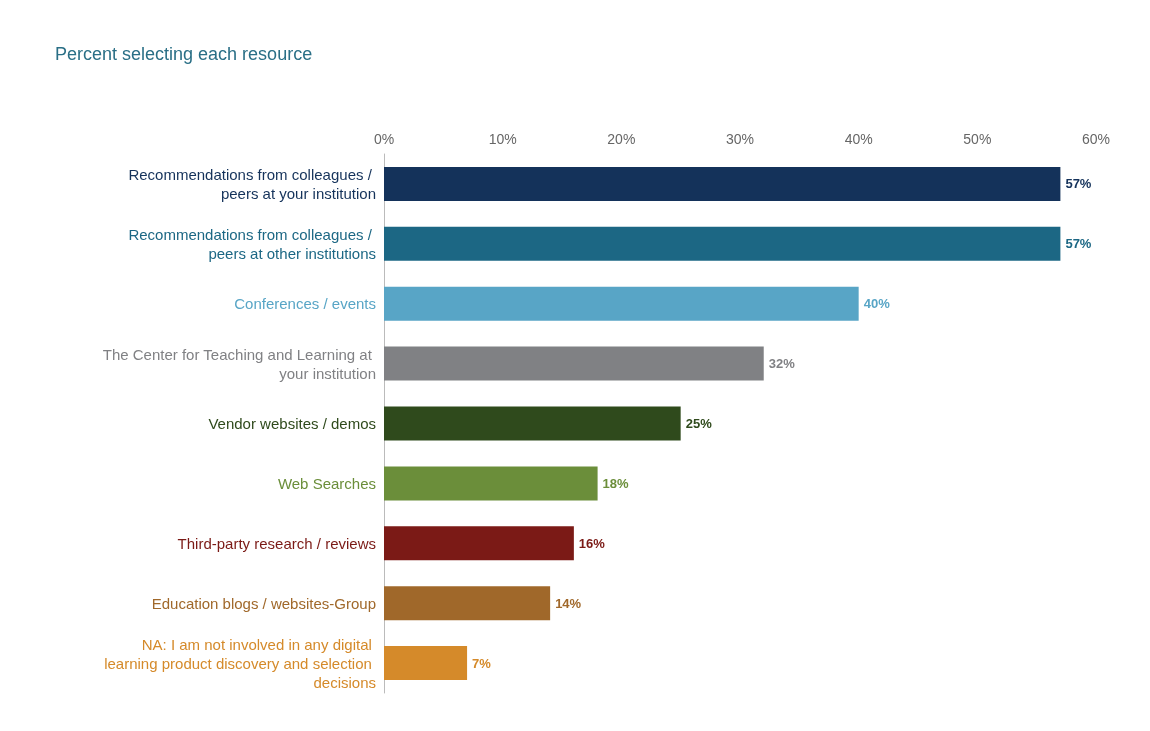  Describe the element at coordinates (502, 139) in the screenshot. I see `x-tick-label: 10%` at that location.